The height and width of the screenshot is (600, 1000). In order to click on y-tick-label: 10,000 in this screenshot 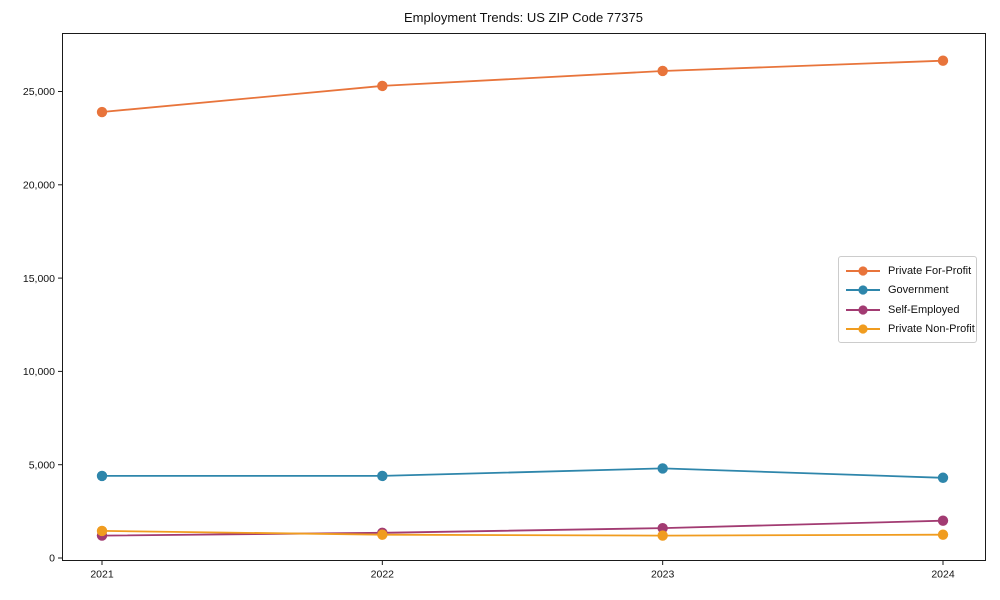, I will do `click(39, 372)`.